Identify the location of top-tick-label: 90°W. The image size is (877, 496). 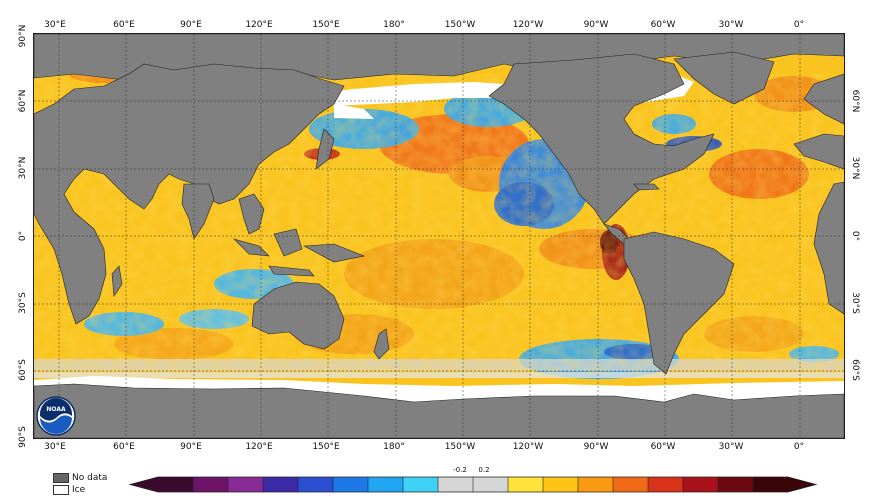
(596, 25).